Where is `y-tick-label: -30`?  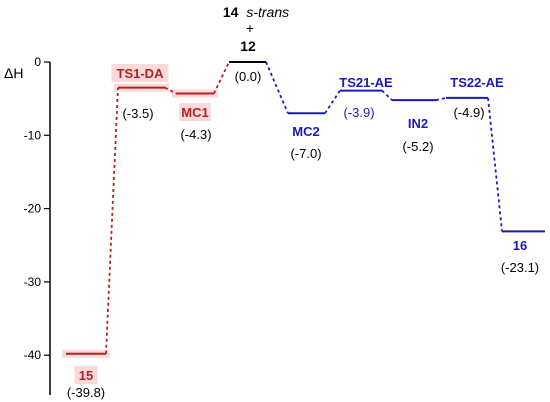
y-tick-label: -30 is located at coordinates (33, 282).